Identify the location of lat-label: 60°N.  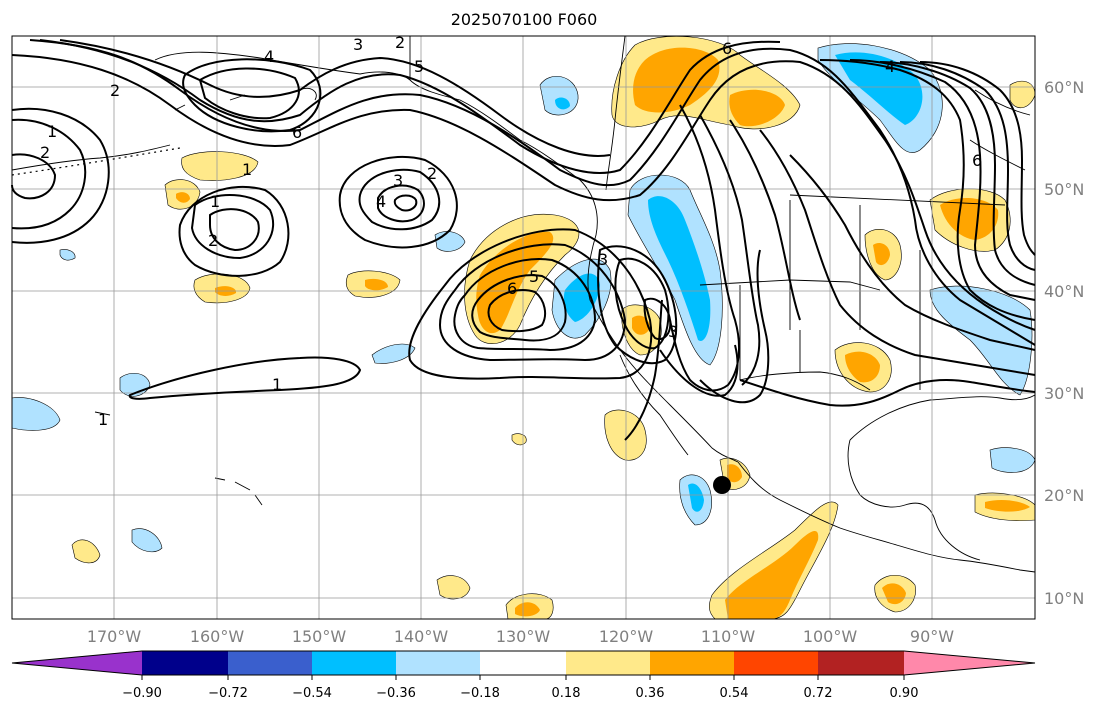
(1064, 87).